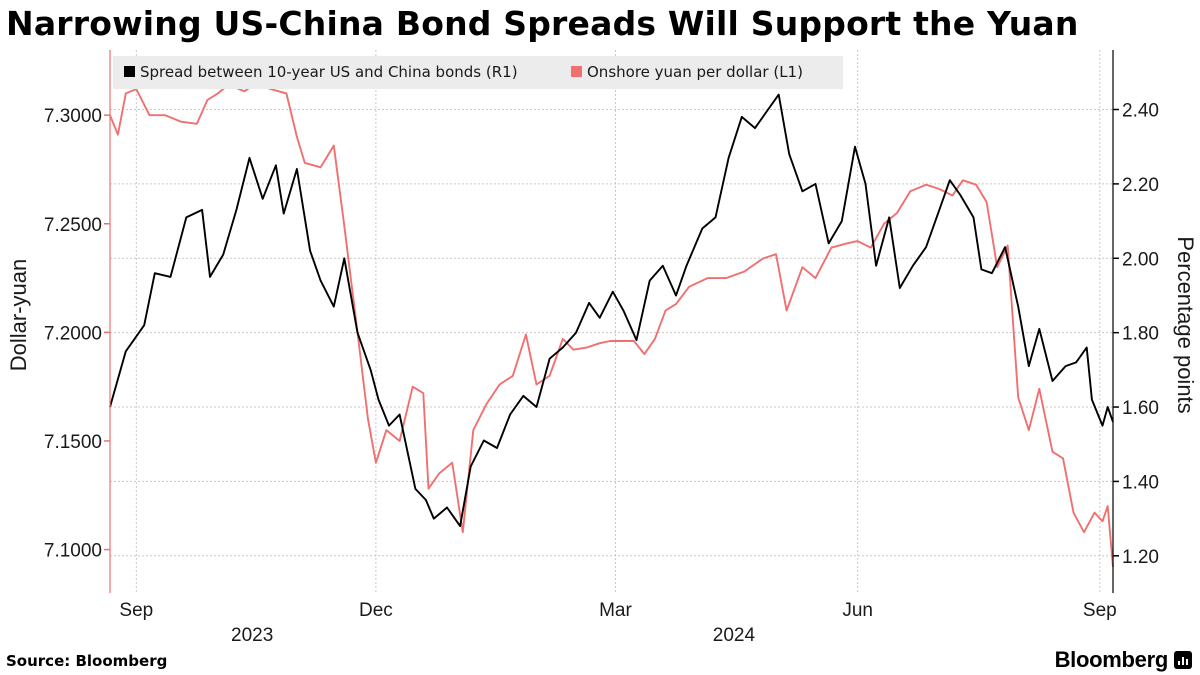 The height and width of the screenshot is (675, 1200). Describe the element at coordinates (576, 71) in the screenshot. I see `legend-swatch-yuan` at that location.